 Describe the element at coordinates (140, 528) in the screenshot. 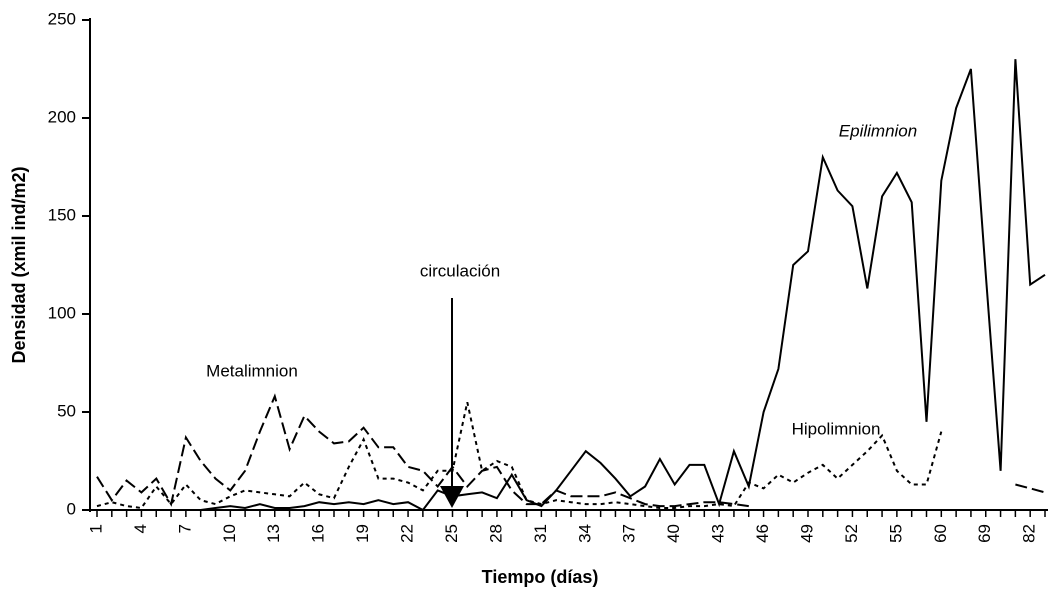

I see `x-tick-label: 4` at that location.